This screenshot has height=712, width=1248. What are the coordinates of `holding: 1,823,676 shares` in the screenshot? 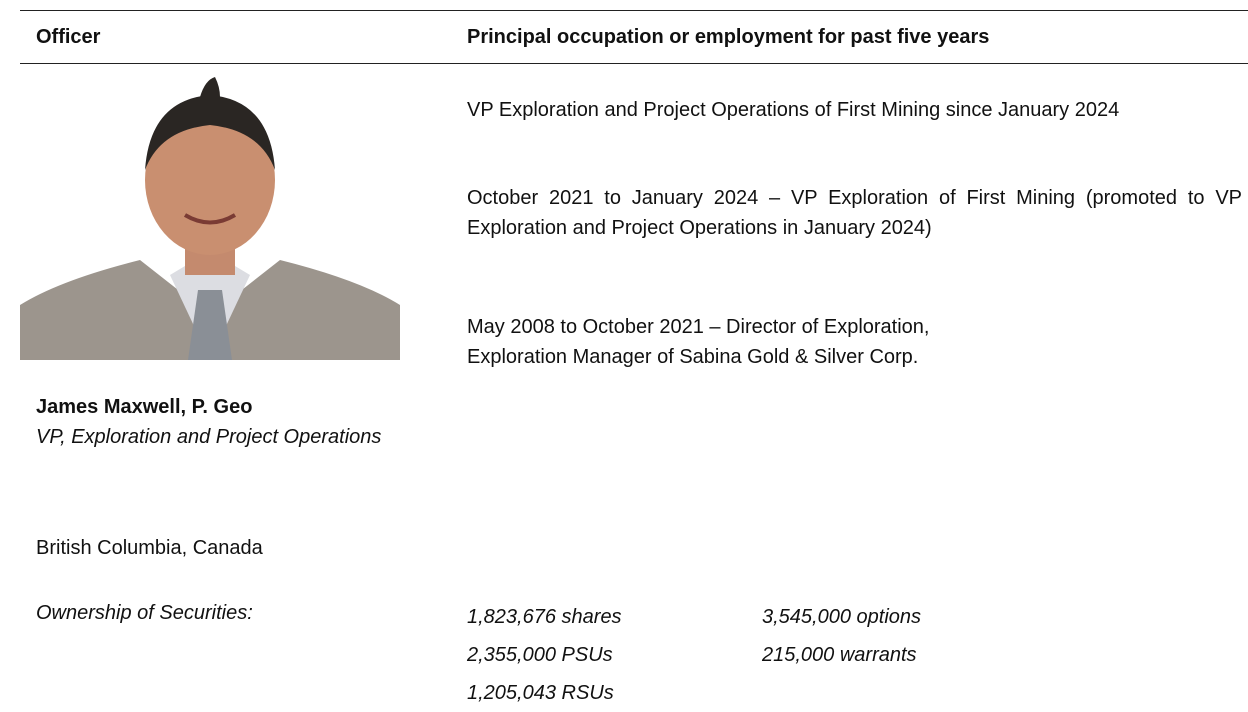 It's located at (544, 617).